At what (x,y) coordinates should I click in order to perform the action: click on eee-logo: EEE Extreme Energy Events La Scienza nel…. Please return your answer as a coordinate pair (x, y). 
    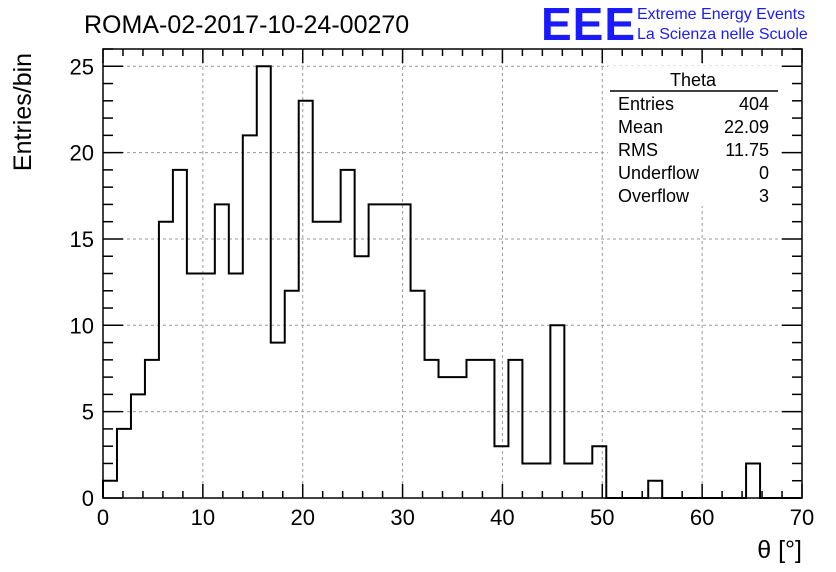
    Looking at the image, I should click on (674, 25).